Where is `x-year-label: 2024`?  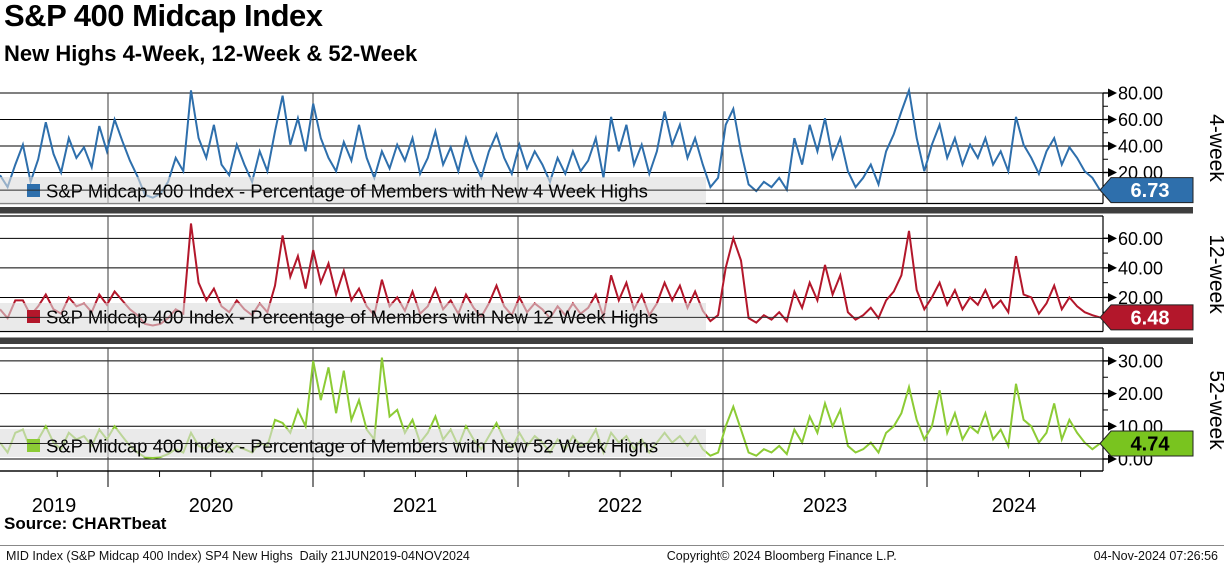 x-year-label: 2024 is located at coordinates (1014, 506).